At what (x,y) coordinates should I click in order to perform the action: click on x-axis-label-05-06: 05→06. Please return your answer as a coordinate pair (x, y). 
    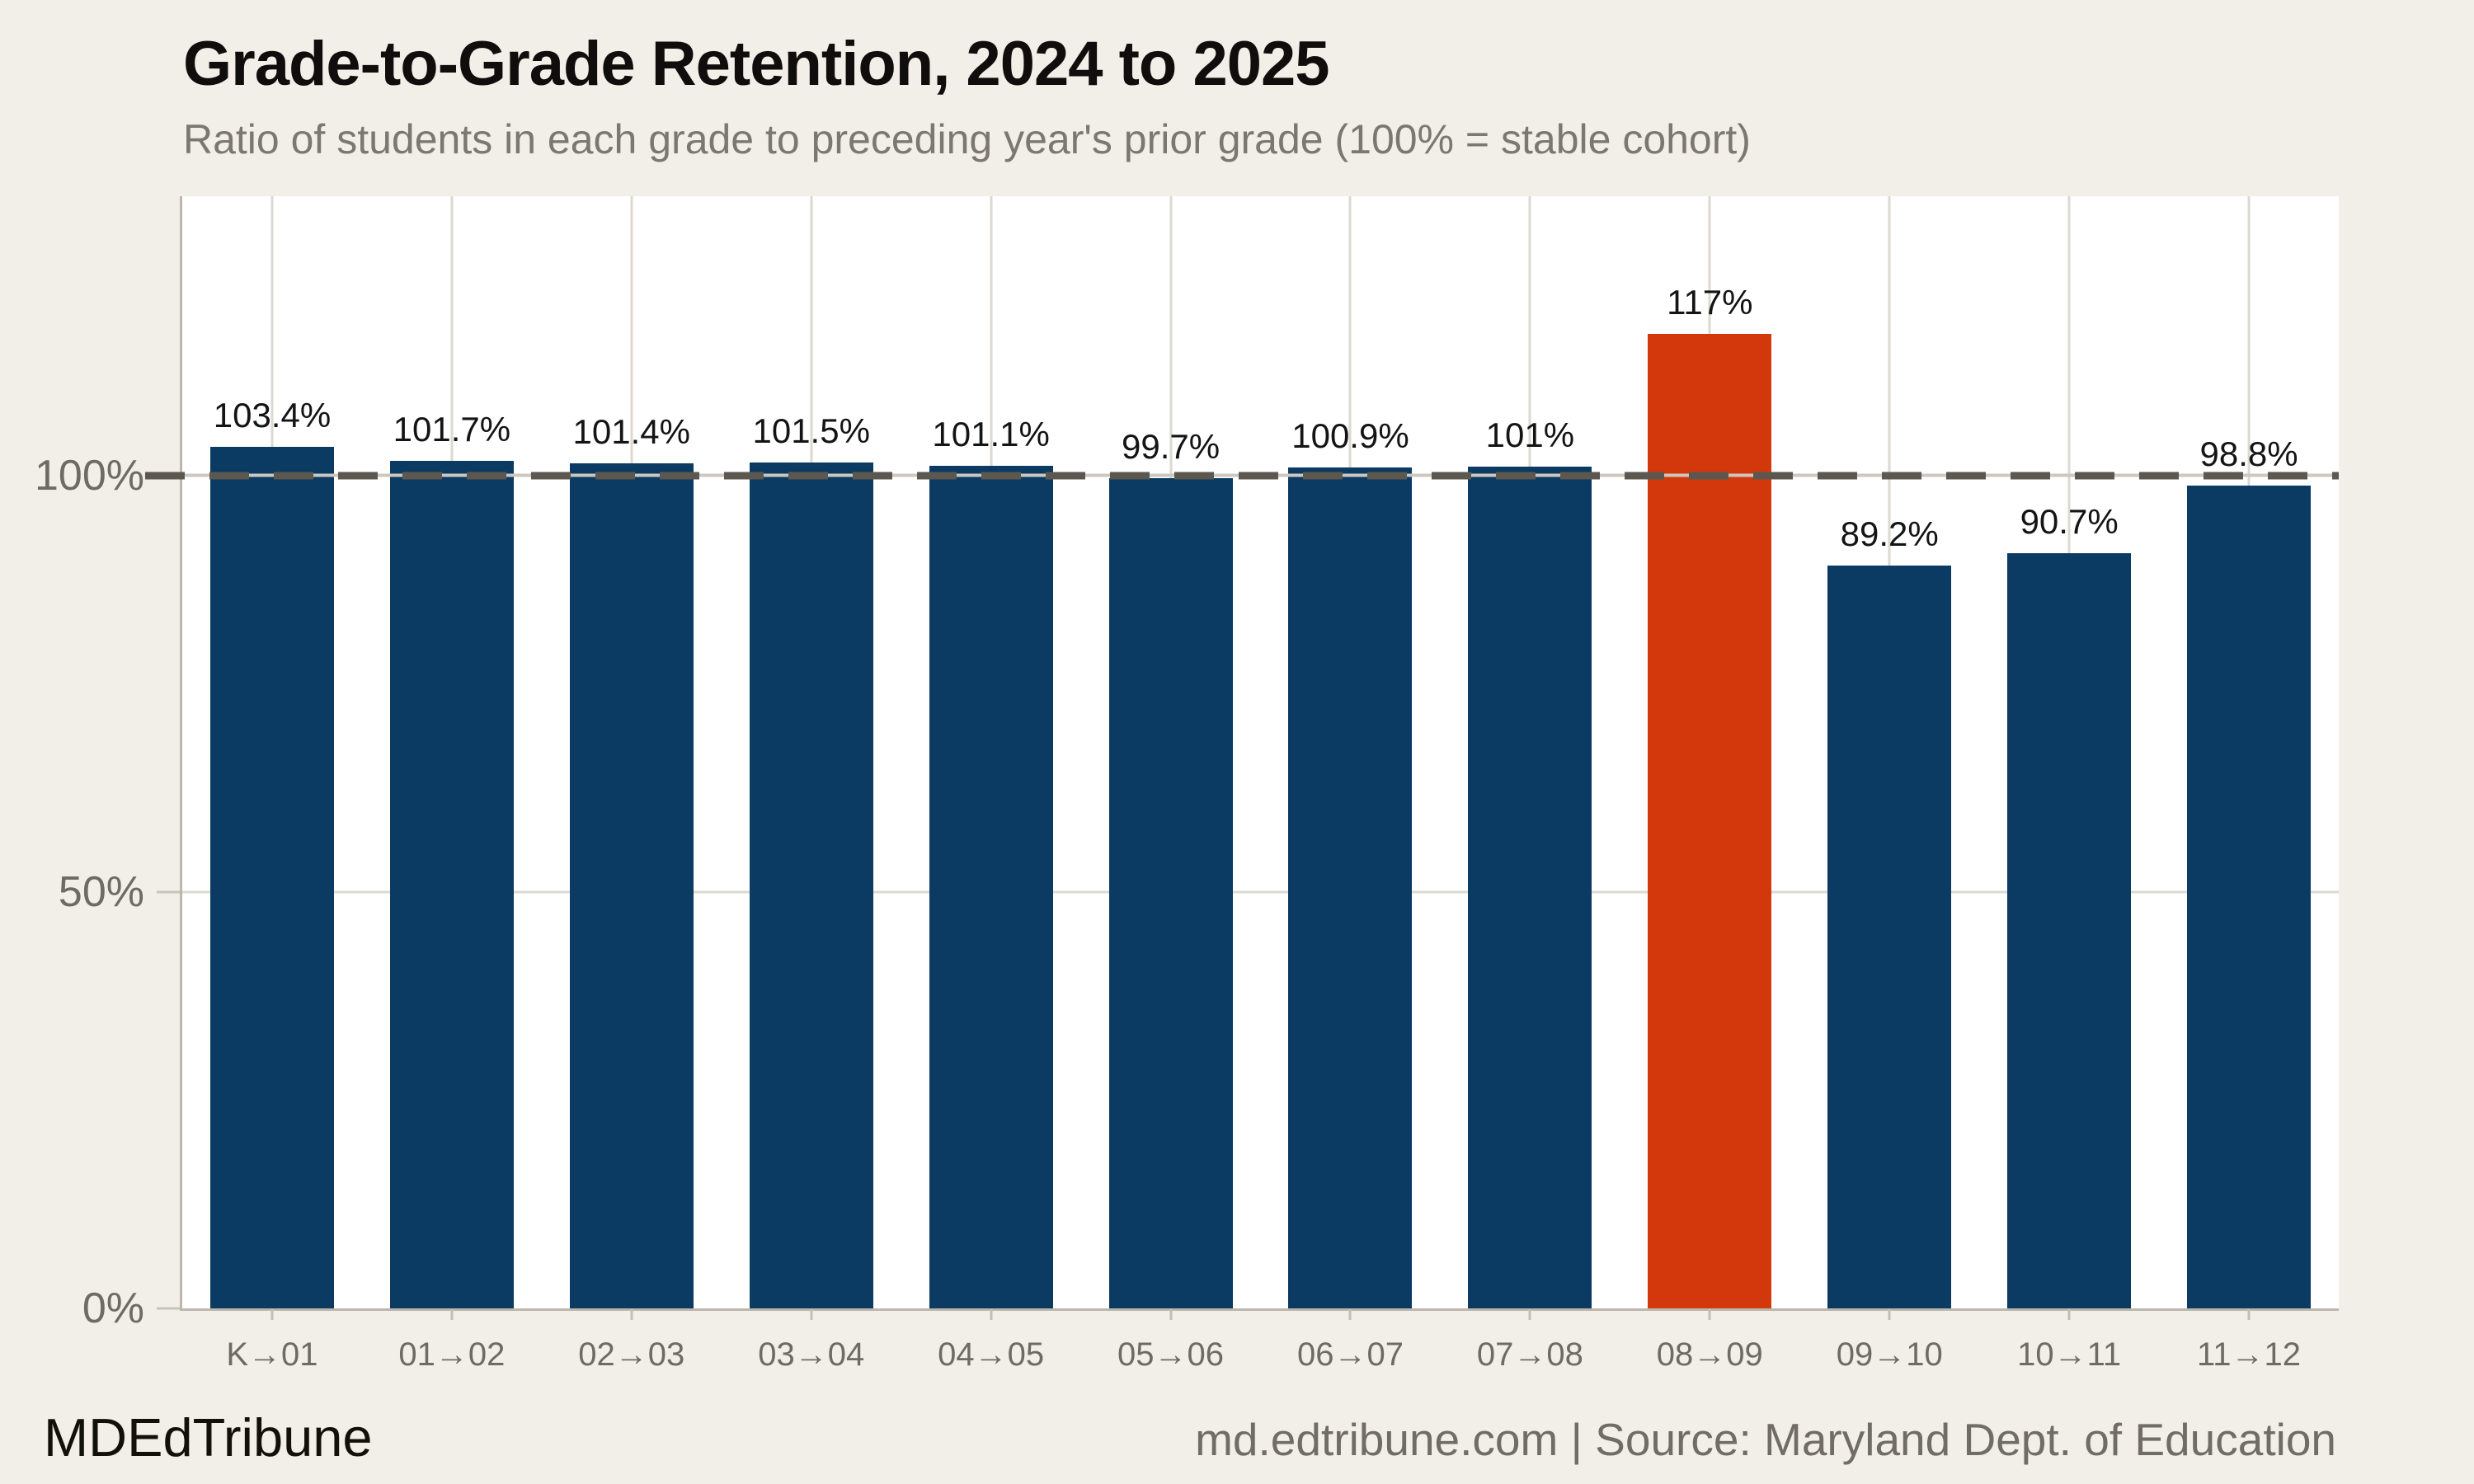
    Looking at the image, I should click on (1171, 1354).